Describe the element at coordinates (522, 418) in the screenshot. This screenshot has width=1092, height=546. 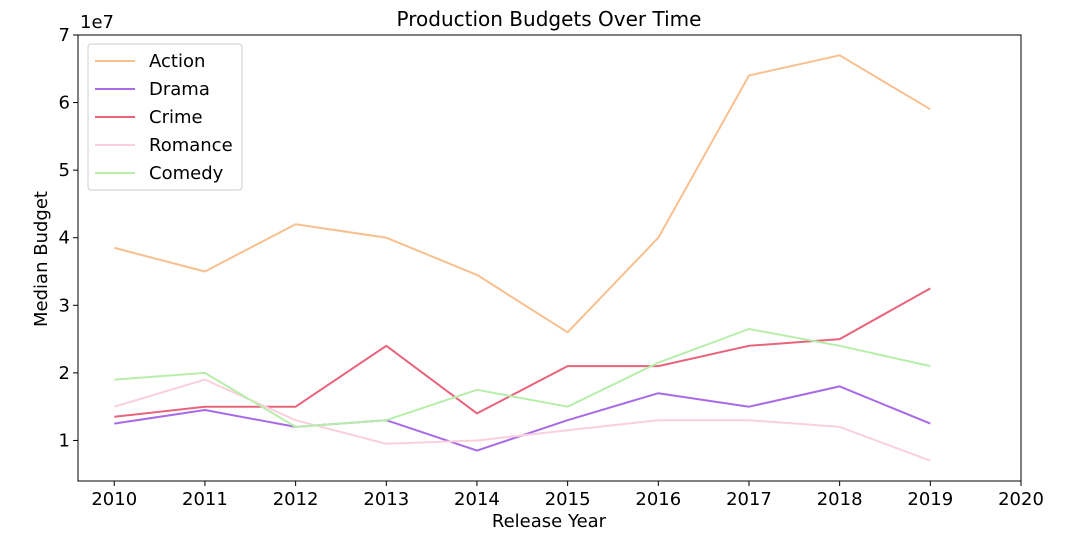
I see `series-line-drama` at that location.